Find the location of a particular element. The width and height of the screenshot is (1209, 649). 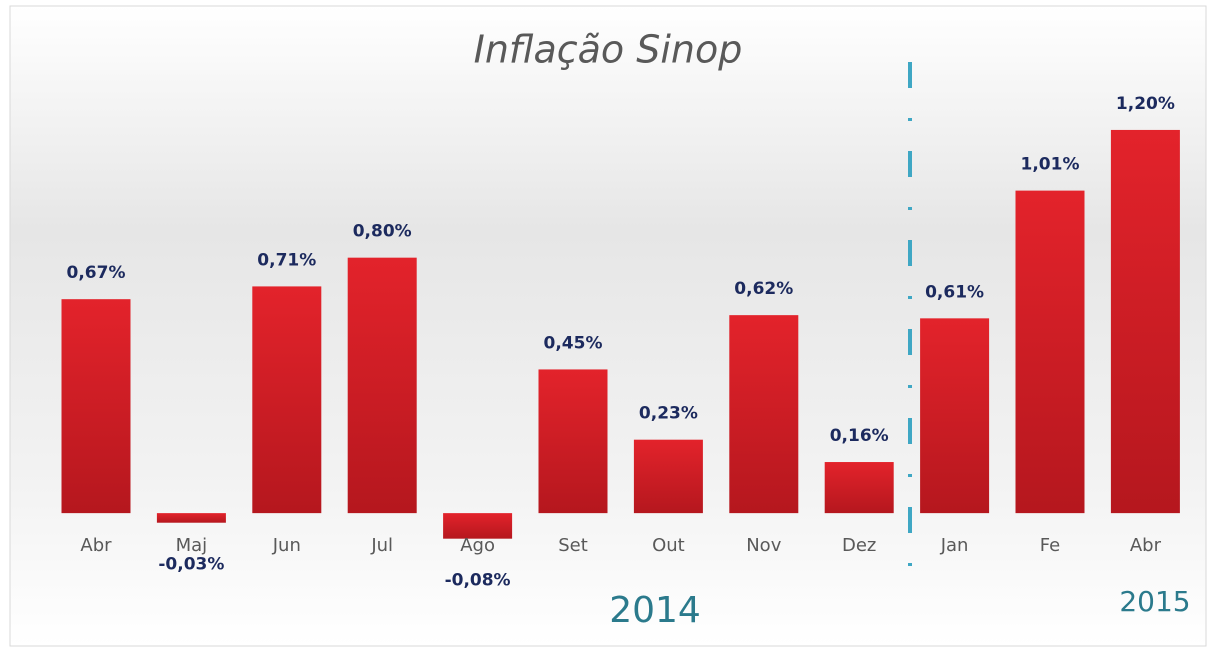

value-label: 1,01% is located at coordinates (1050, 165).